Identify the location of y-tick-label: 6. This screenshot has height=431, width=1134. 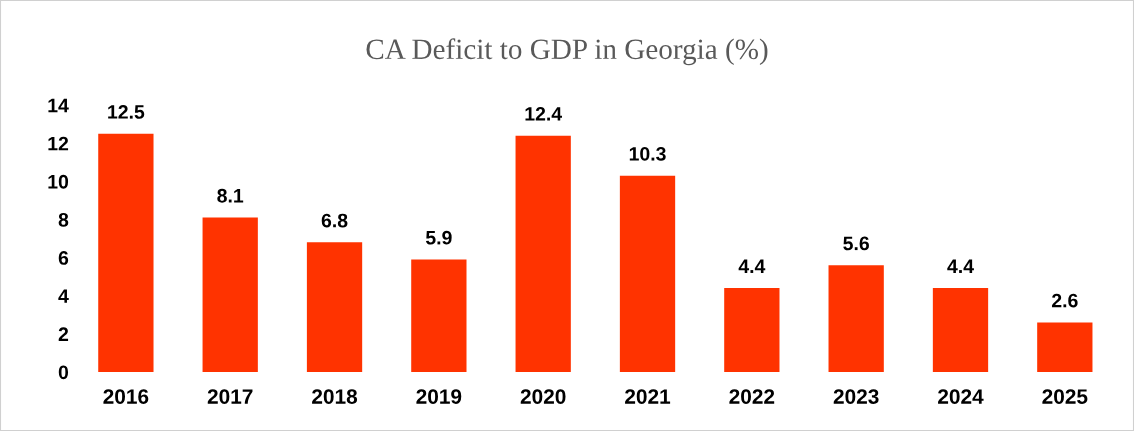
(63, 258).